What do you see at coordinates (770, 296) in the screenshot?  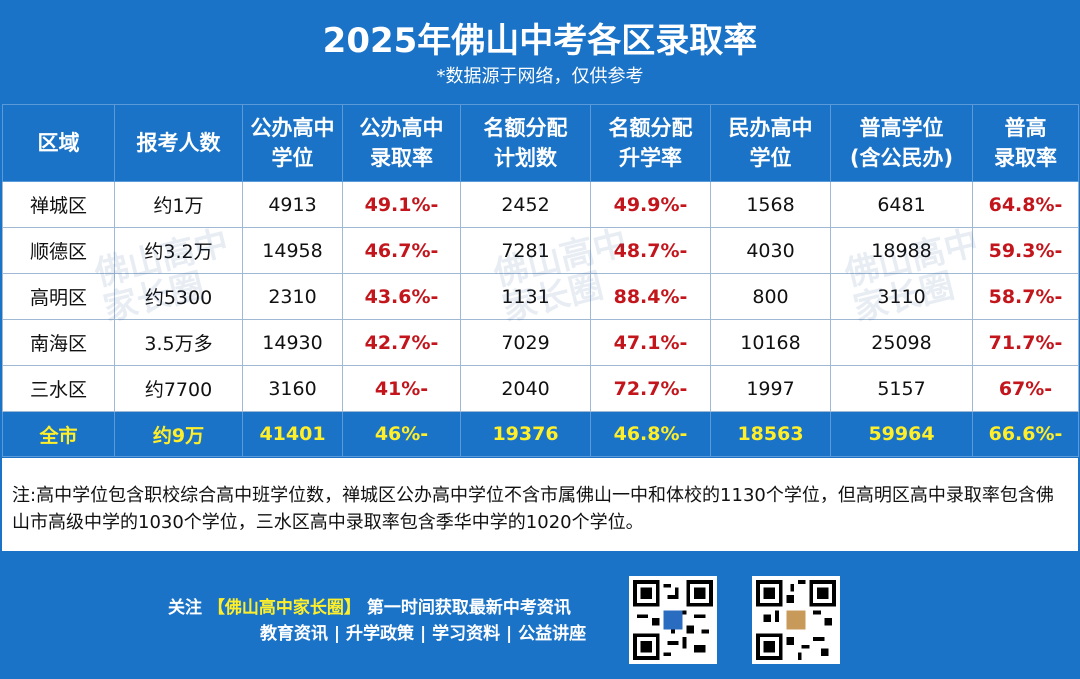 I see `table-cell: 800` at bounding box center [770, 296].